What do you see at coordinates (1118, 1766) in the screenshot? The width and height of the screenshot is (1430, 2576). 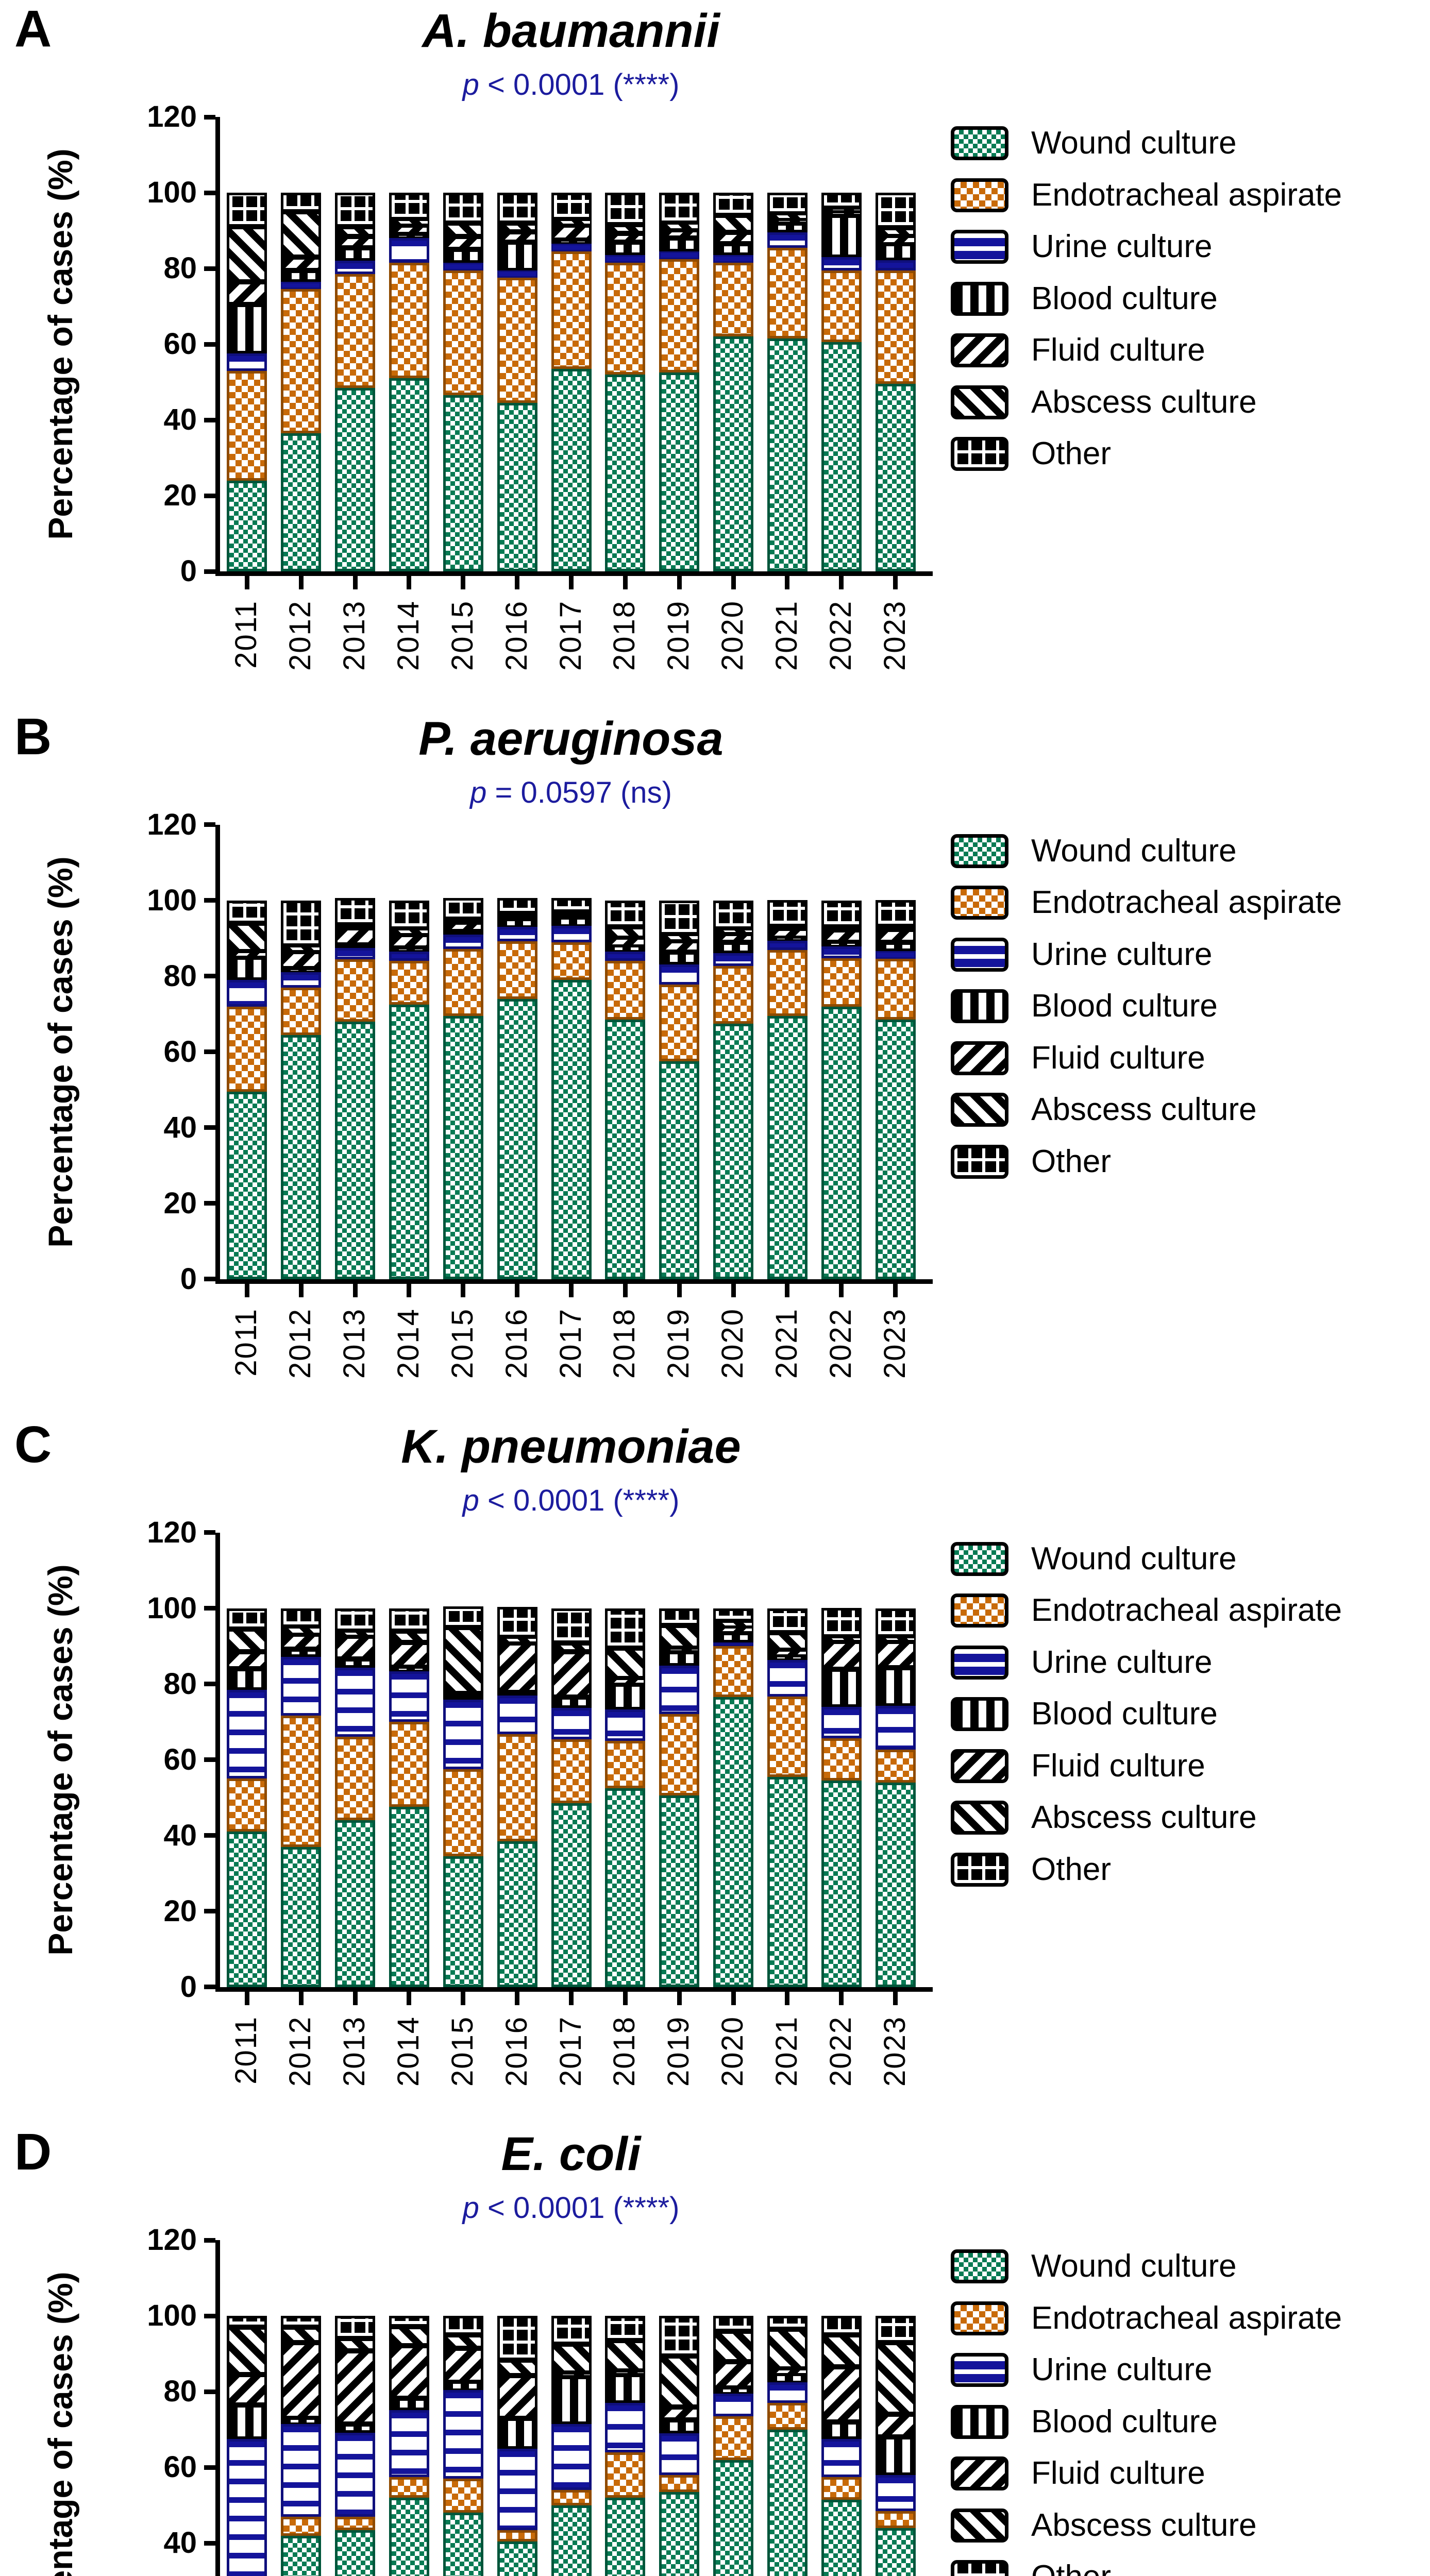 I see `legend-label: Fluid culture` at bounding box center [1118, 1766].